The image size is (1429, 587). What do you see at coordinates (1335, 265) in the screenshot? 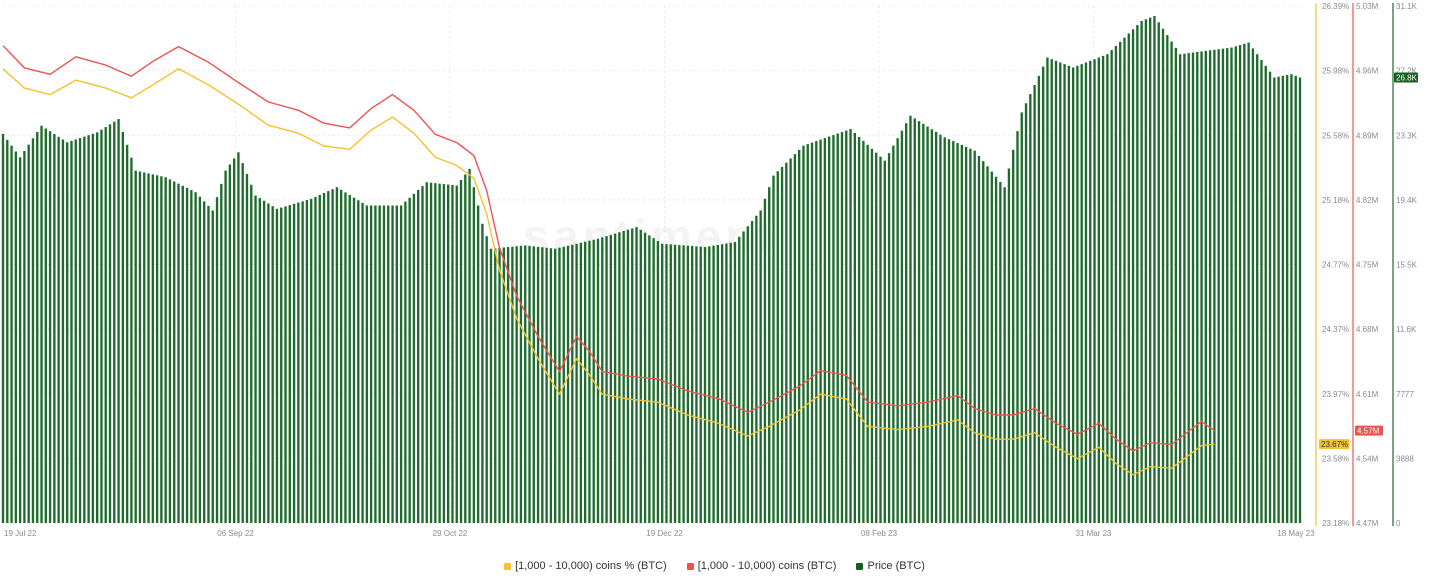
I see `y-tick-label-pct: 24.77%` at bounding box center [1335, 265].